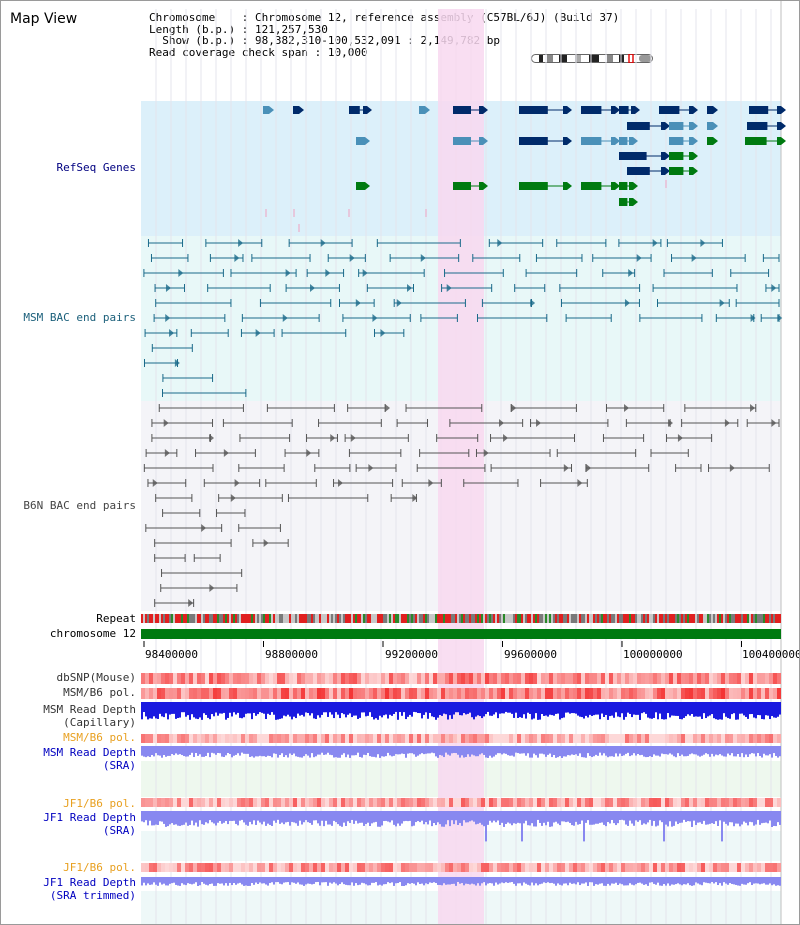 This screenshot has width=800, height=925. What do you see at coordinates (96, 677) in the screenshot?
I see `track-label-dbsnp: dbSNP(Mouse)` at bounding box center [96, 677].